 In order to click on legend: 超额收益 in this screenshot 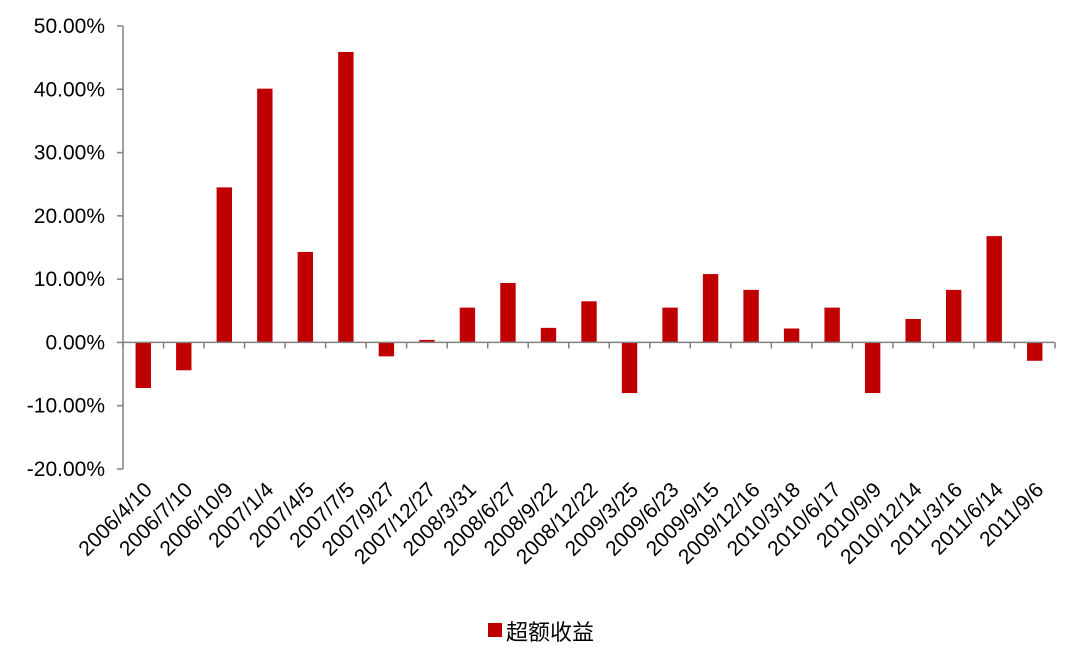, I will do `click(541, 632)`.